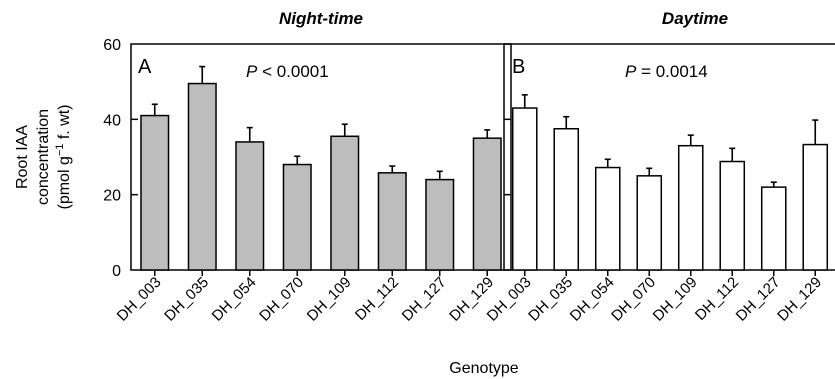  What do you see at coordinates (112, 120) in the screenshot?
I see `panel-a-y-tick-label-2: 40` at bounding box center [112, 120].